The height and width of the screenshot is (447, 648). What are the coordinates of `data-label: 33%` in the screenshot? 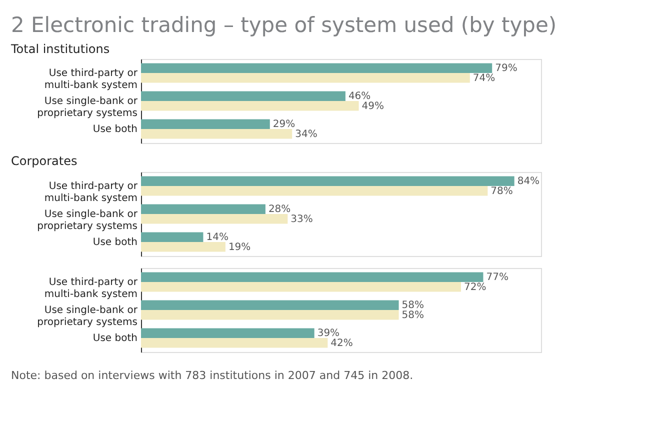 It's located at (301, 219).